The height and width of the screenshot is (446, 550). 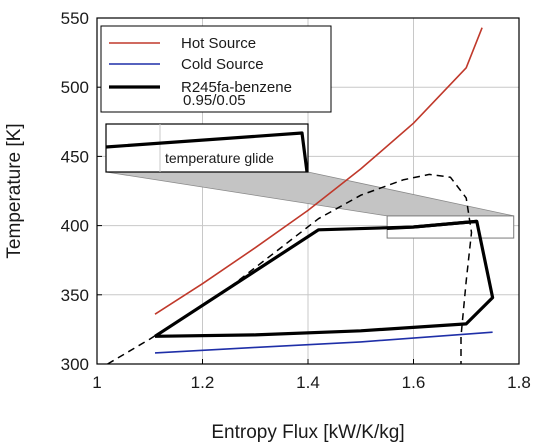 What do you see at coordinates (236, 87) in the screenshot?
I see `legend-label: R245fa-benzene` at bounding box center [236, 87].